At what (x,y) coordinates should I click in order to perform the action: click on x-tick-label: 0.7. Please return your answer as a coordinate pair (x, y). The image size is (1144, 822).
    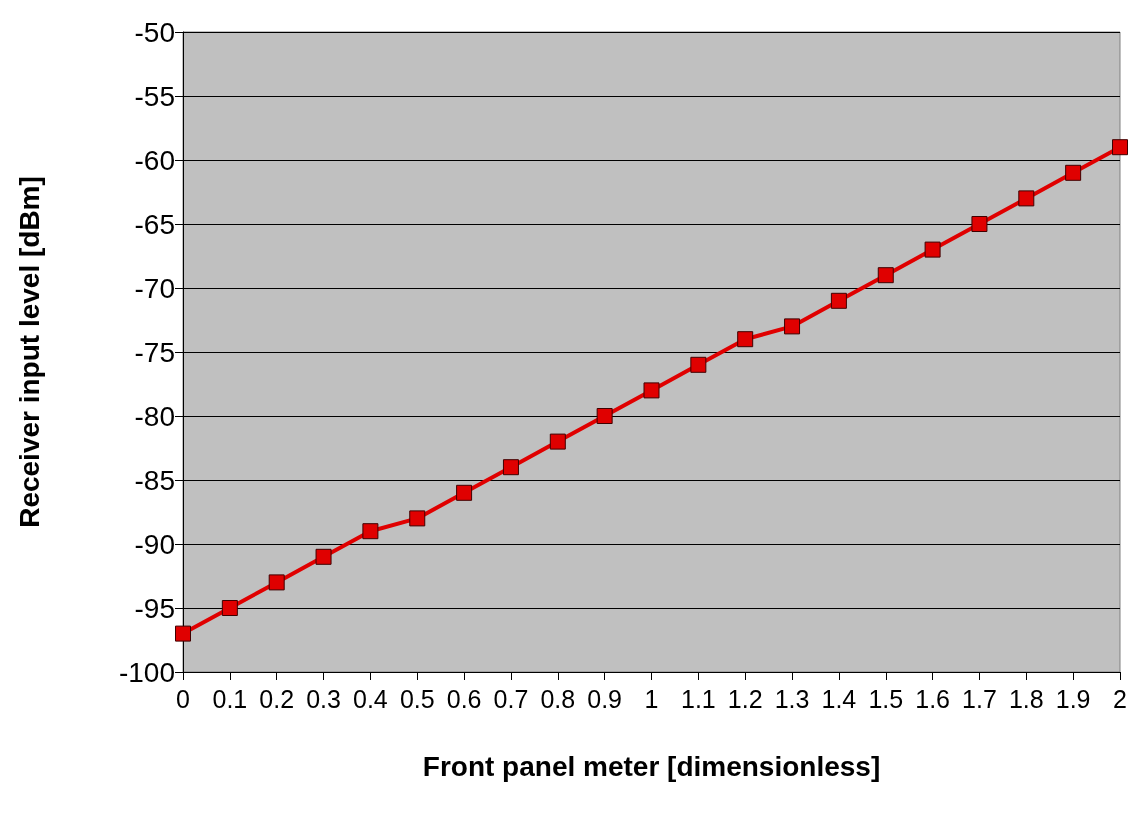
    Looking at the image, I should click on (511, 698).